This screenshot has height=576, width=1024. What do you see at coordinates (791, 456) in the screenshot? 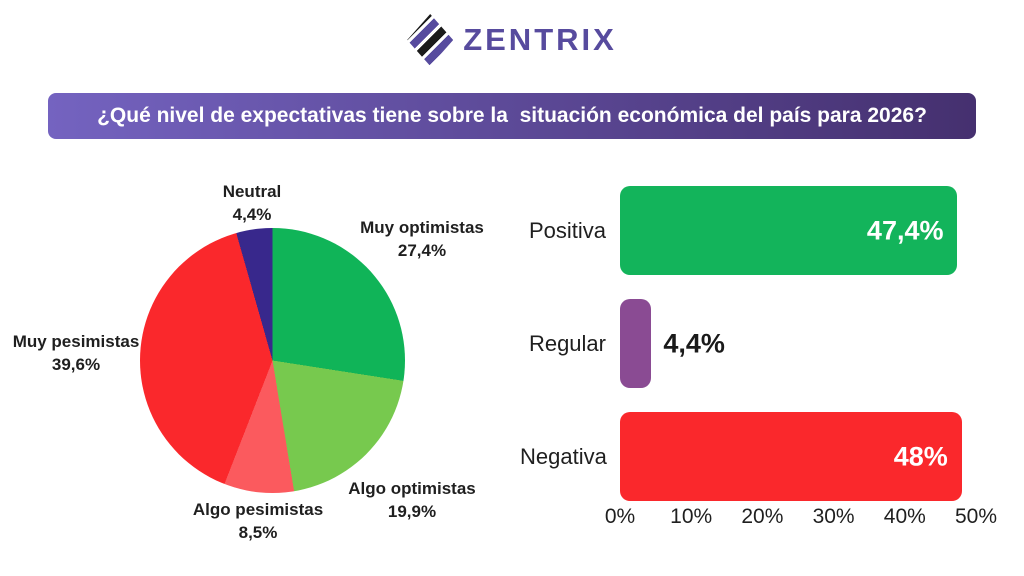
I see `bar-fill: 48%` at bounding box center [791, 456].